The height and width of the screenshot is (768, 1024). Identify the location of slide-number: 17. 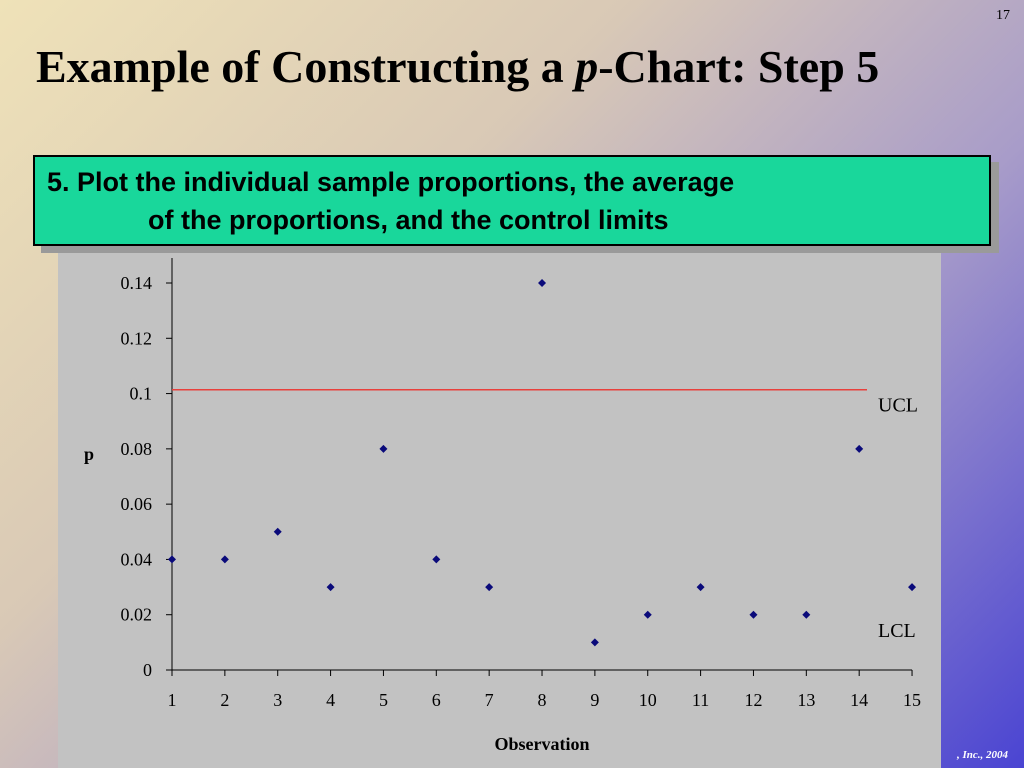
(1003, 15).